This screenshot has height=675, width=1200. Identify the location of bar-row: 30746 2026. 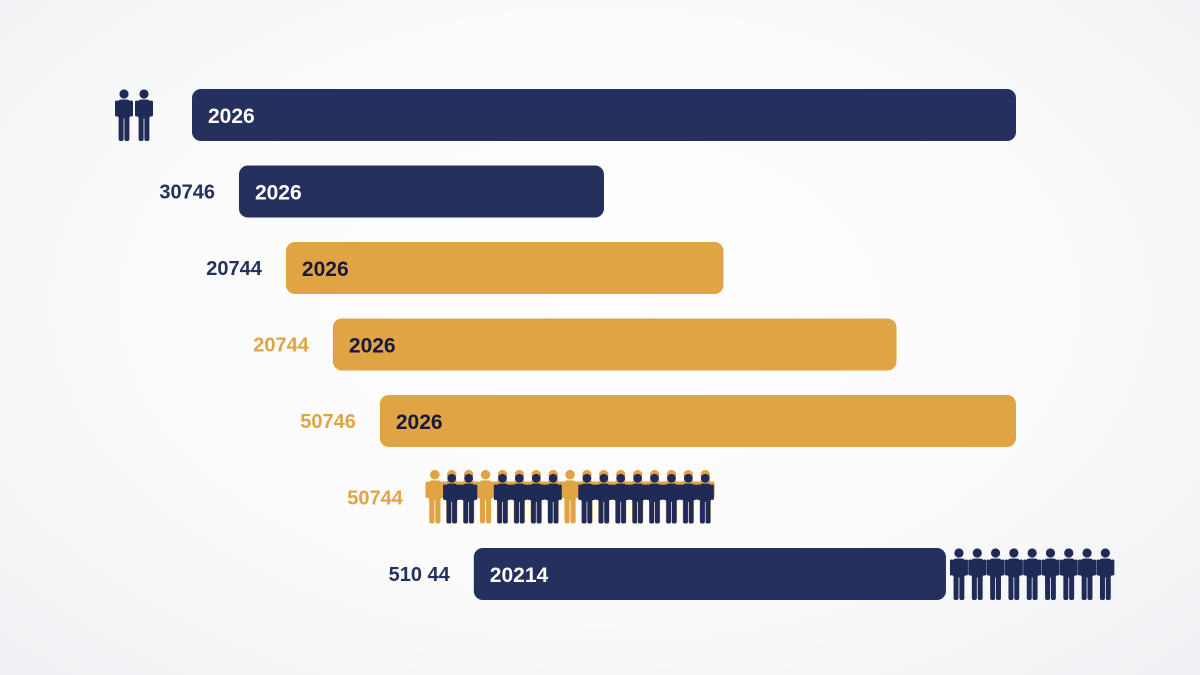
(381, 191).